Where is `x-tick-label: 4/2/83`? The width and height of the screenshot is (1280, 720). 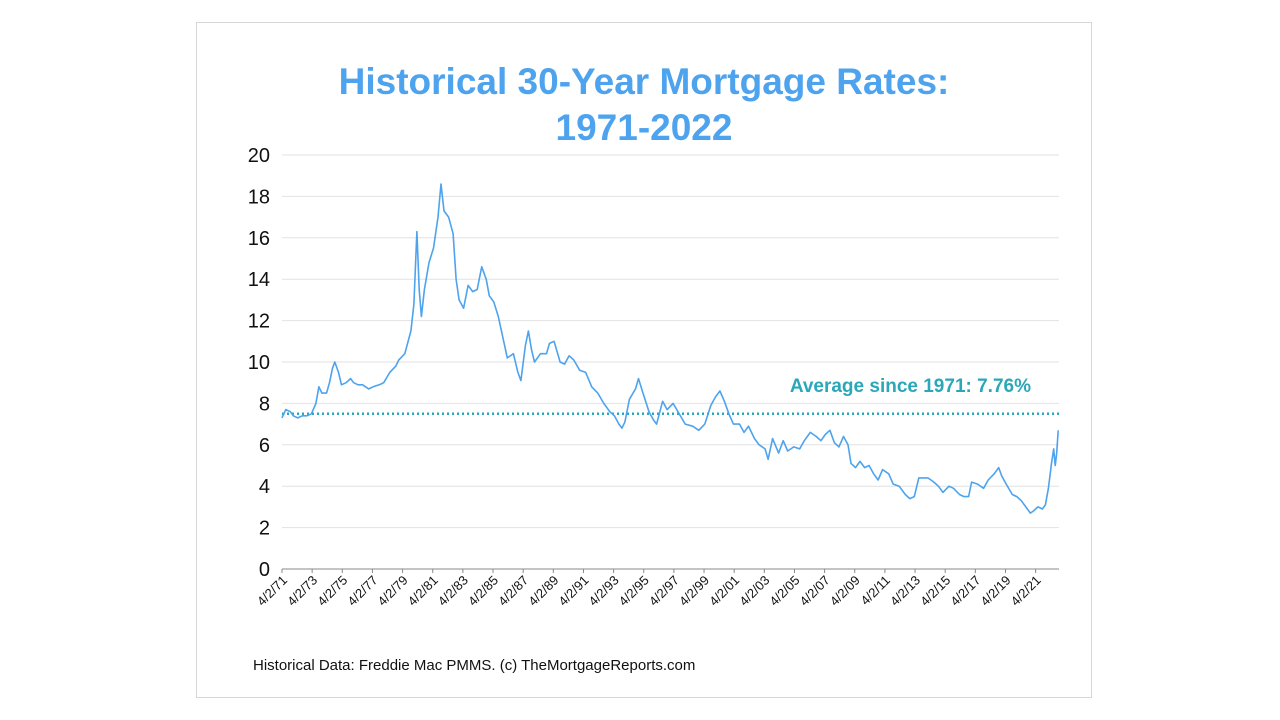
x-tick-label: 4/2/83 is located at coordinates (453, 591).